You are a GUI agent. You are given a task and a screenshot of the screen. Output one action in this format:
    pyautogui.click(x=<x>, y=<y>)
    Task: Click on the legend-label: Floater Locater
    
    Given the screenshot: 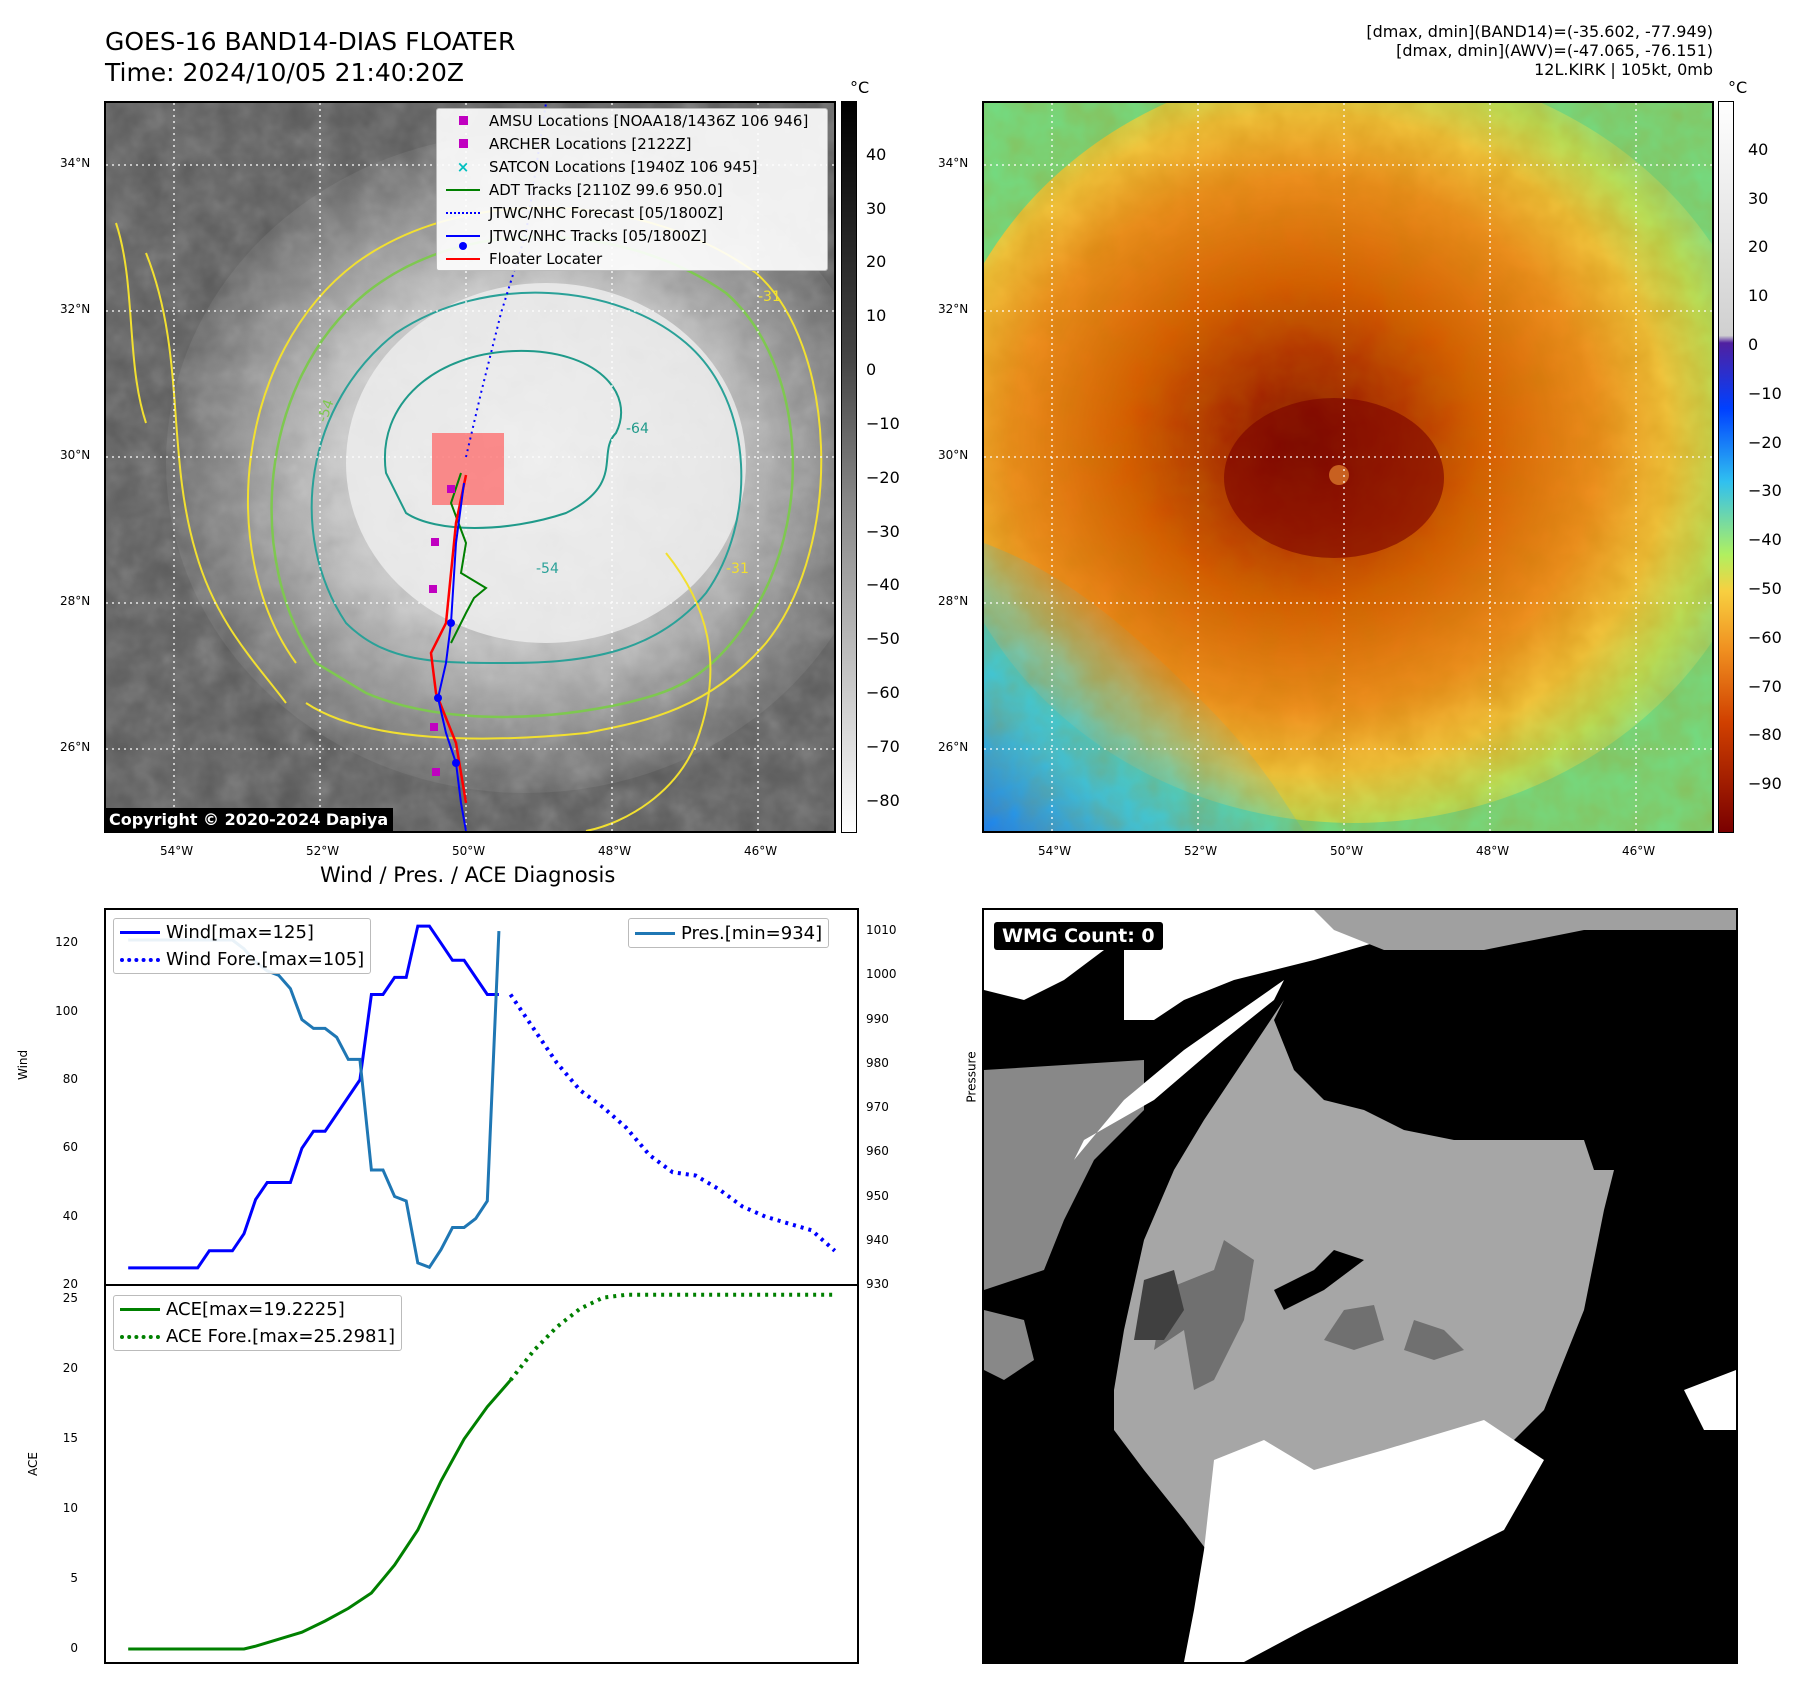 What is the action you would take?
    pyautogui.click(x=546, y=258)
    